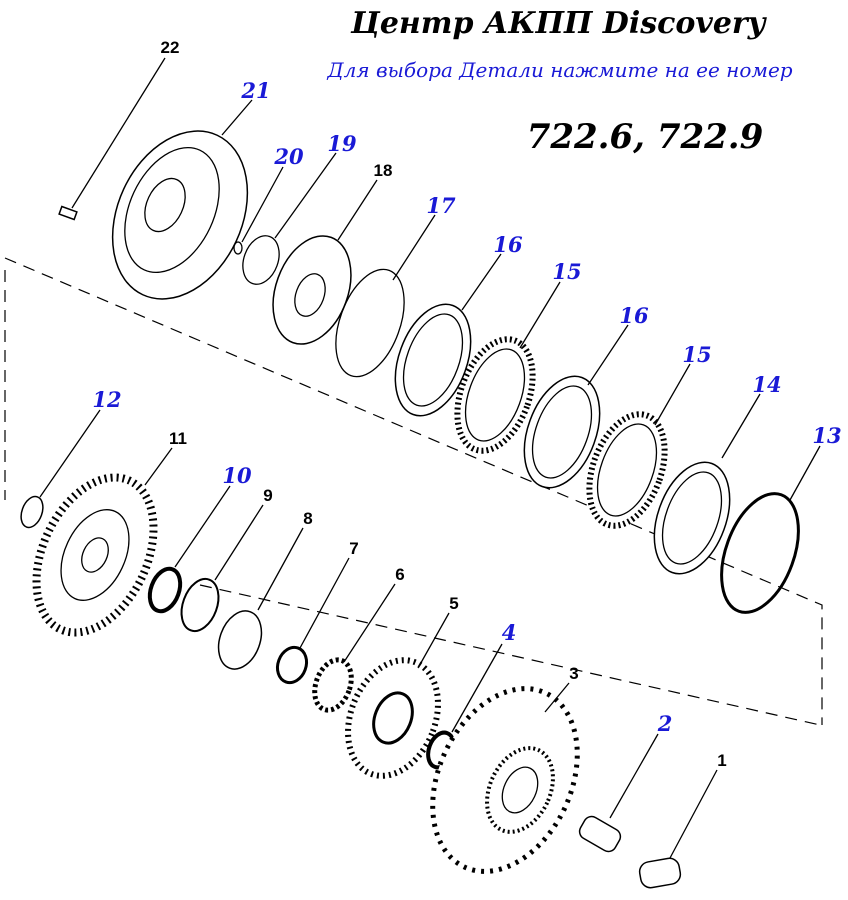  I want to click on part-label: 7, so click(353, 548).